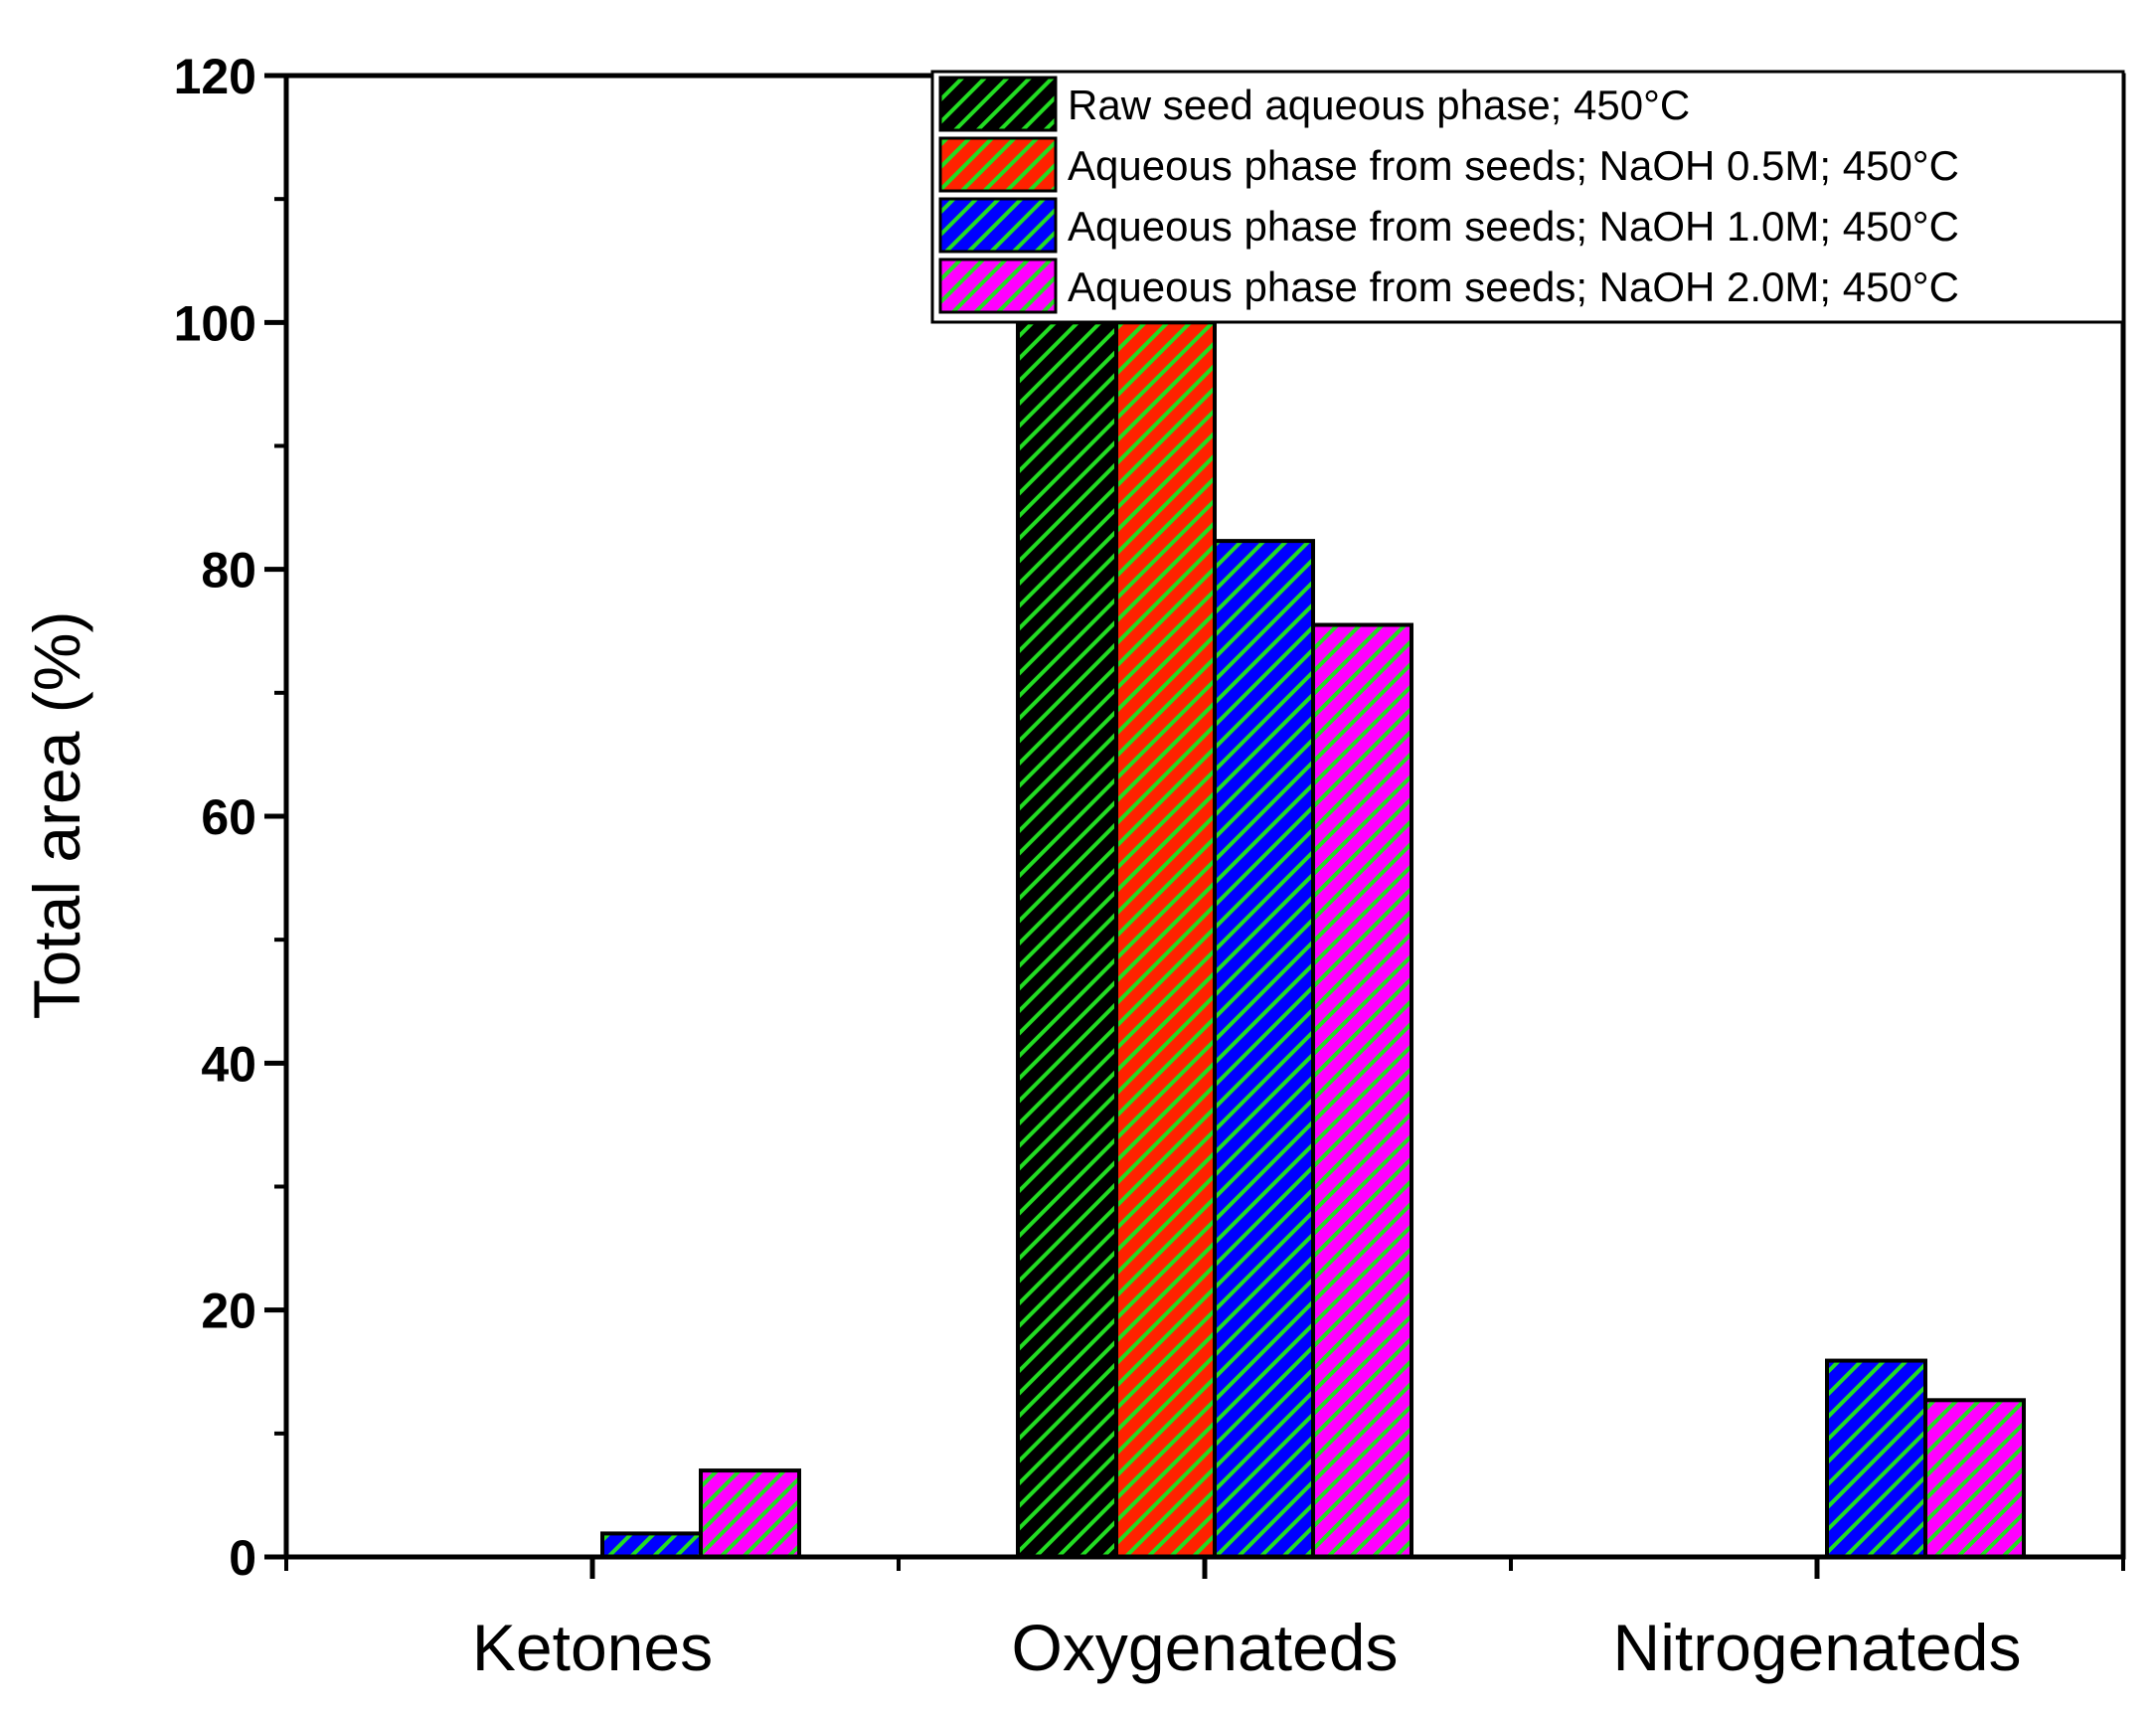 Image resolution: width=2156 pixels, height=1718 pixels. Describe the element at coordinates (651, 1545) in the screenshot. I see `bar-aqueous-phase-from-seeds-naoh-1-0m-450-c-ketones` at that location.